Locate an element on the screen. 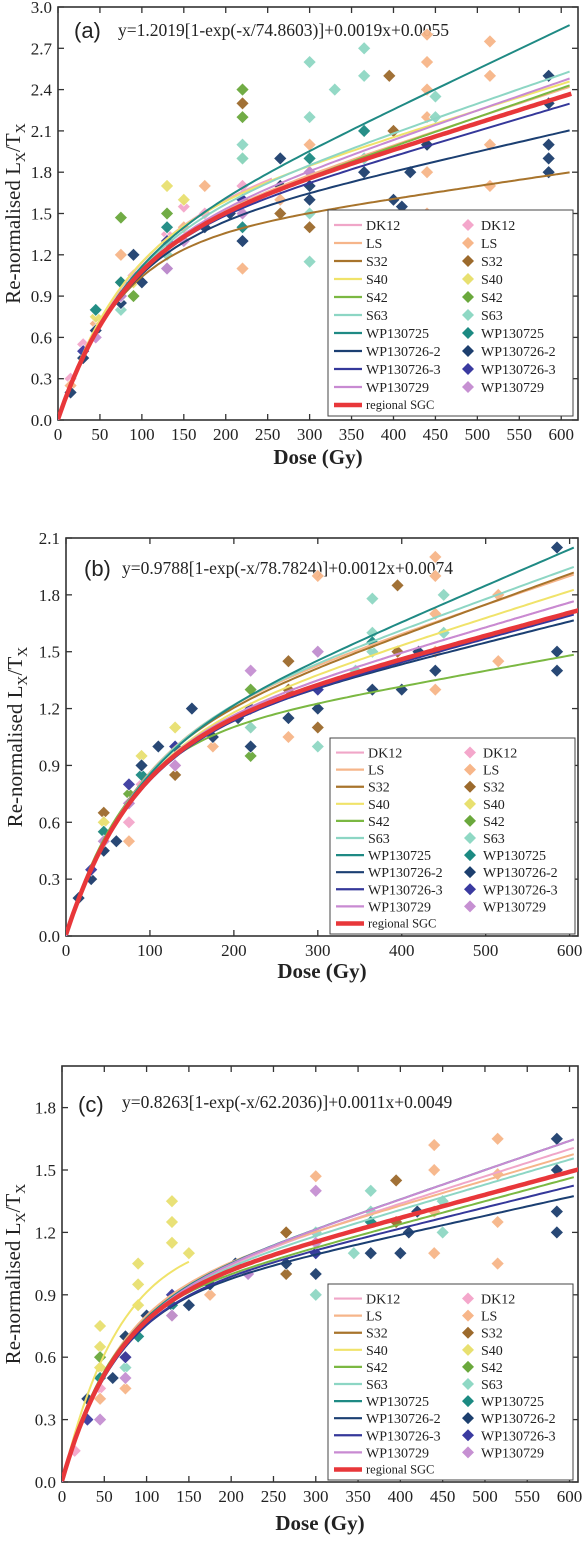 The width and height of the screenshot is (583, 1543). marker-dk12 is located at coordinates (129, 822).